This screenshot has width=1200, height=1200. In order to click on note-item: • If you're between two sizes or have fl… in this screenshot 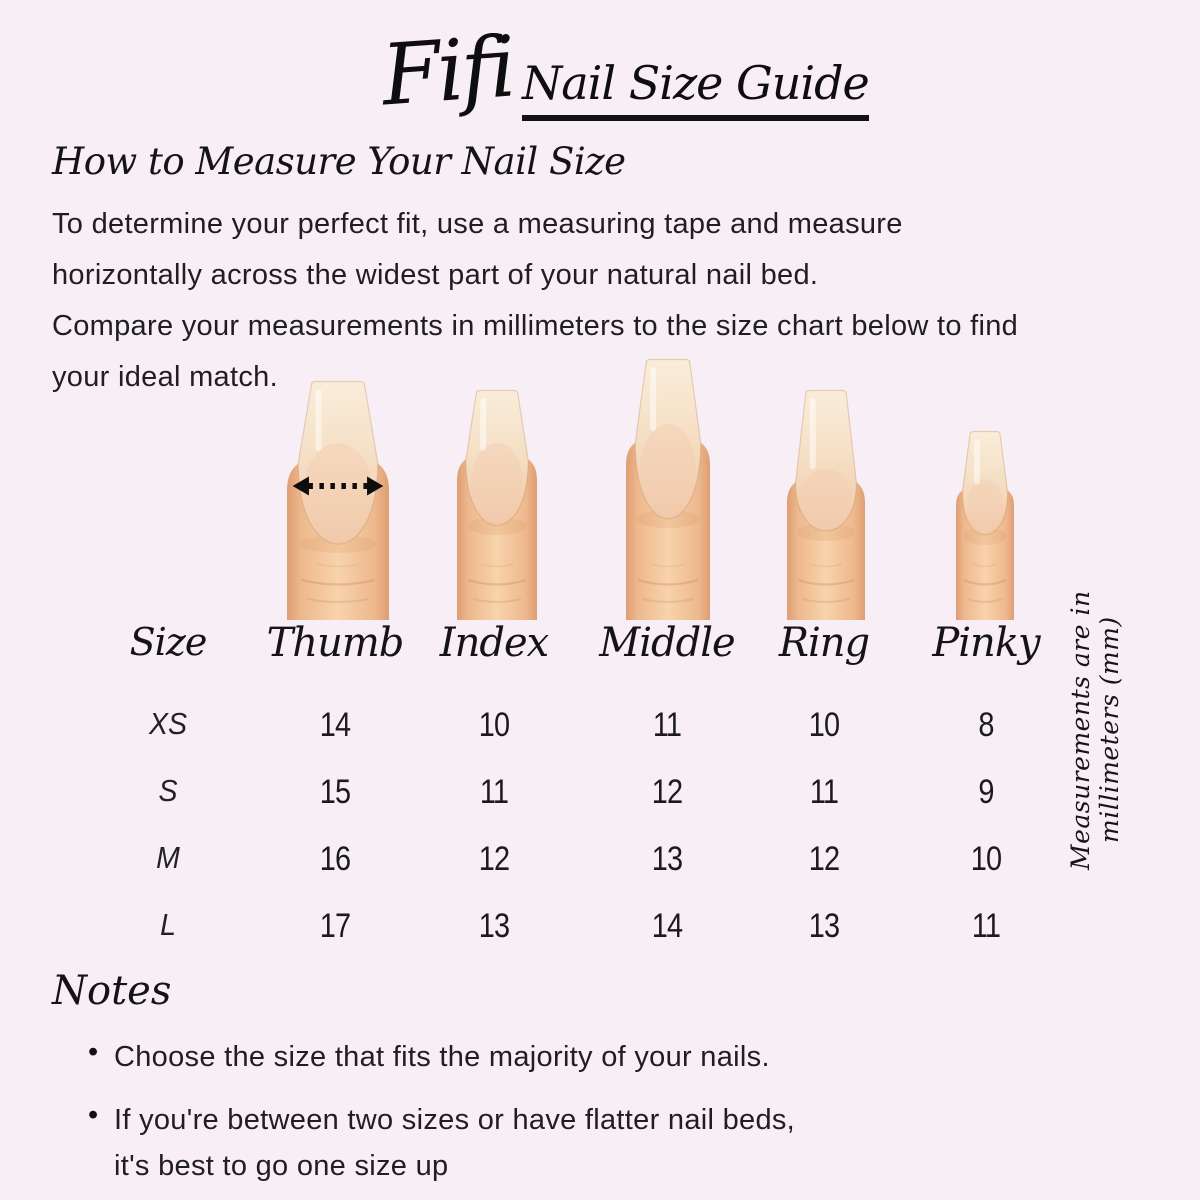, I will do `click(441, 1143)`.